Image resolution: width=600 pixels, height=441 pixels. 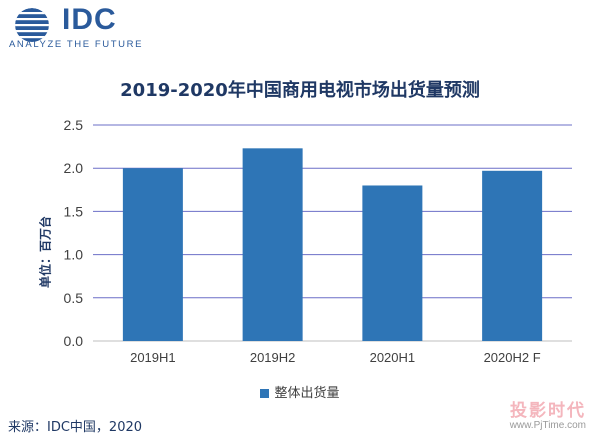 I want to click on y-tick-label: 1.5, so click(x=74, y=211).